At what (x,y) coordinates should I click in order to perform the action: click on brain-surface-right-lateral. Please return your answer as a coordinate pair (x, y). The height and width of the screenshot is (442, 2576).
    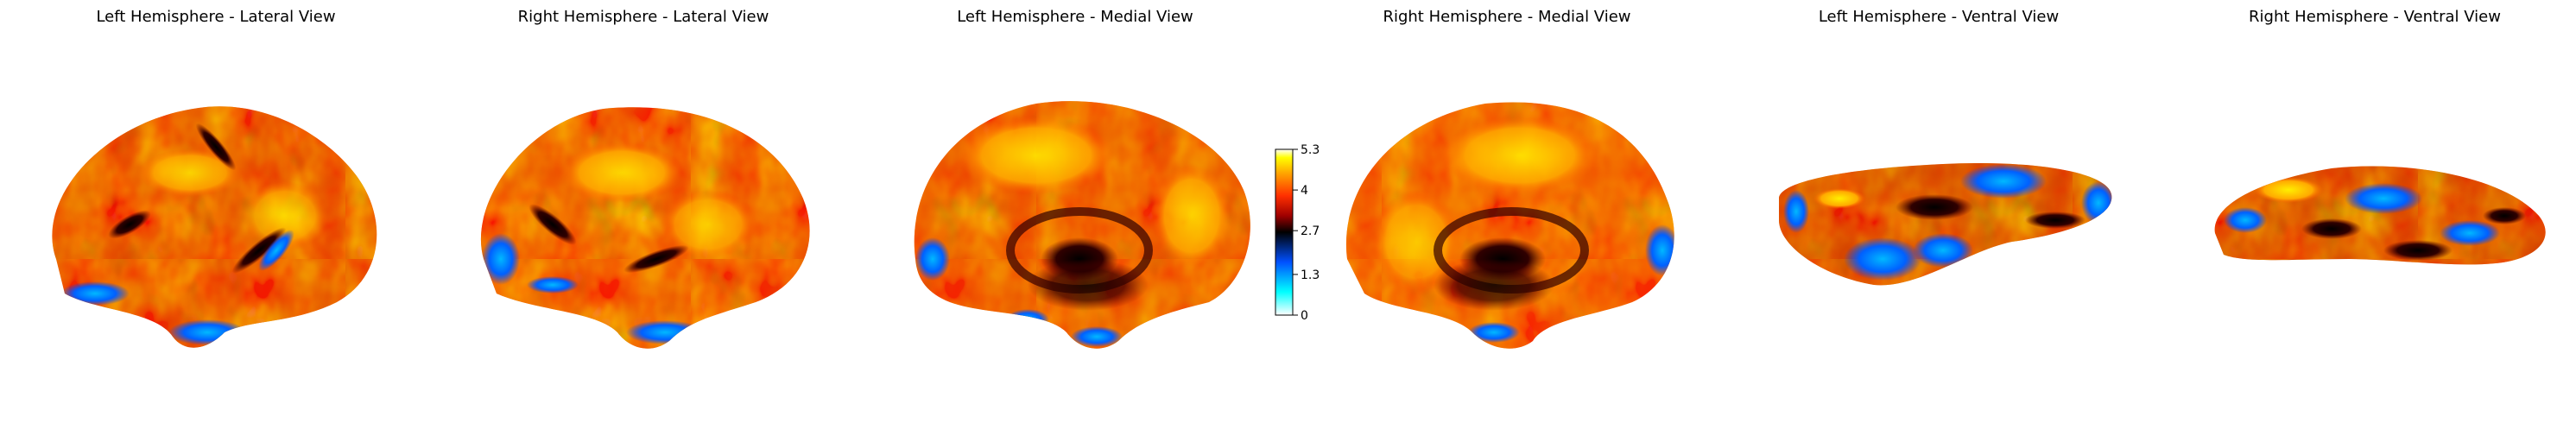
    Looking at the image, I should click on (645, 228).